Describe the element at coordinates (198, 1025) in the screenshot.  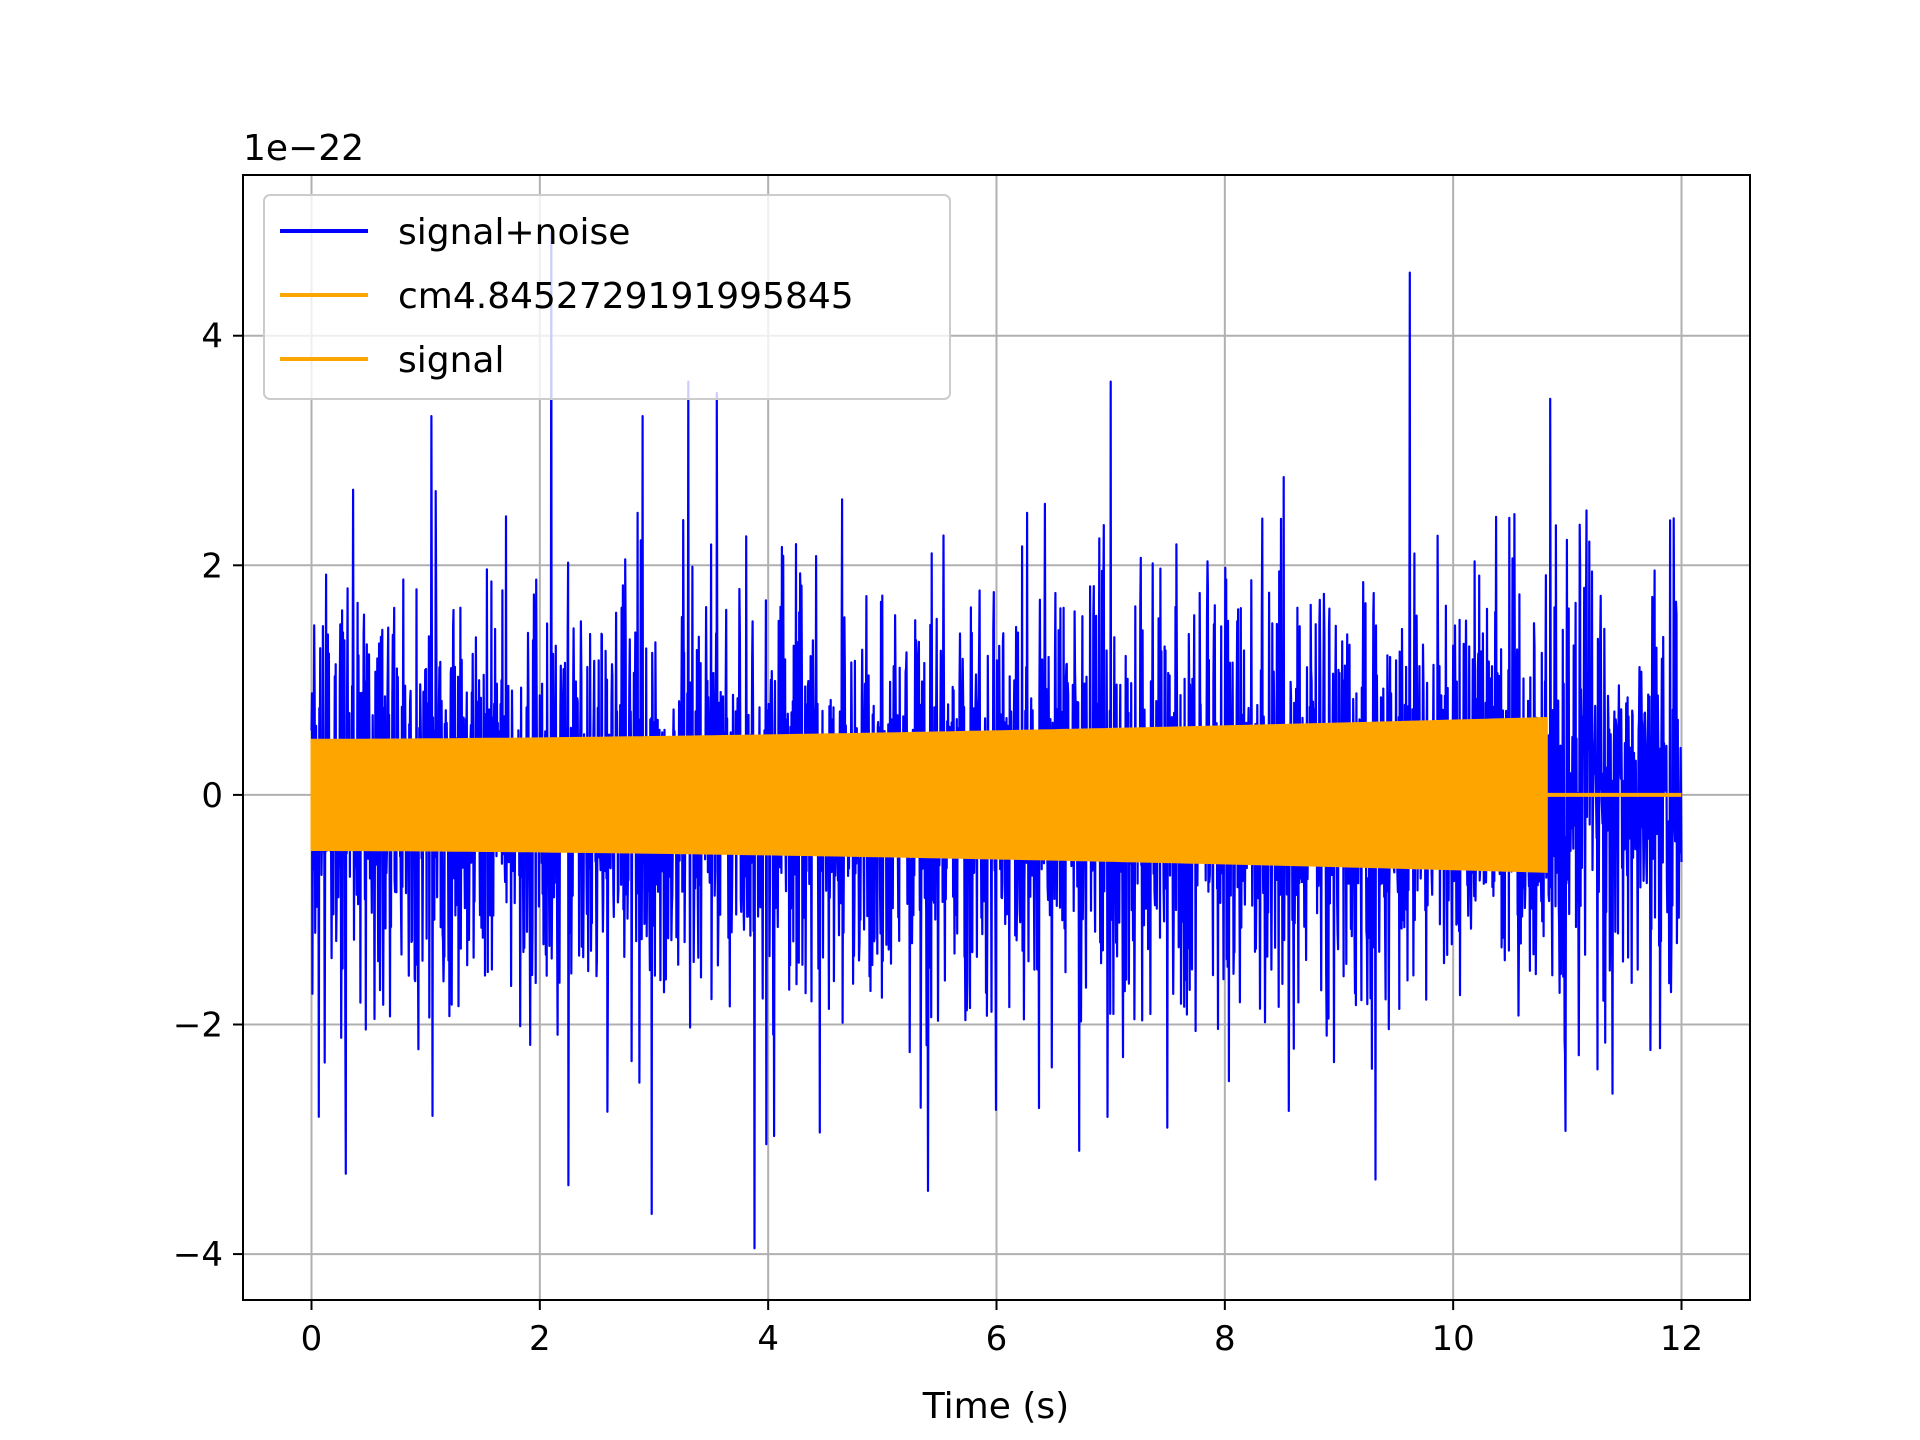
I see `y-tick-label: −2` at that location.